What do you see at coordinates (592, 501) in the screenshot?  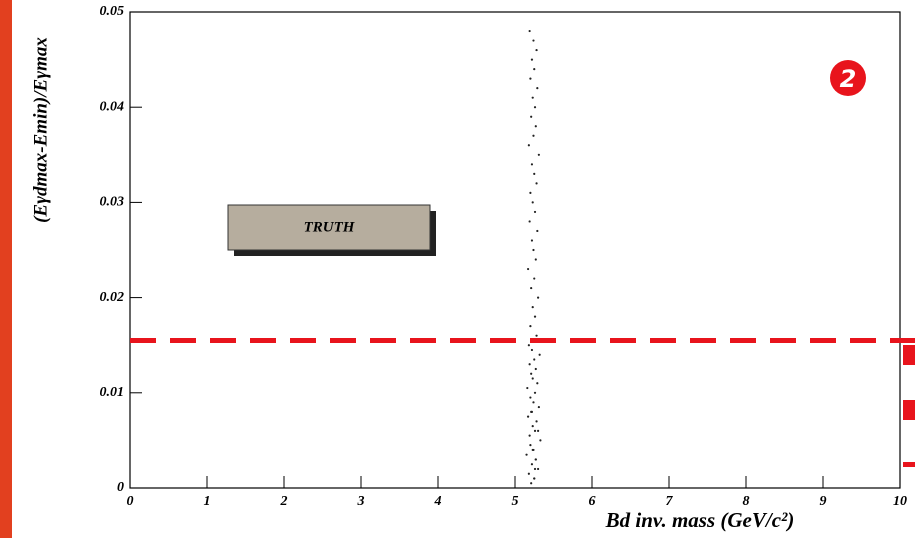 I see `x-tick-label: 6` at bounding box center [592, 501].